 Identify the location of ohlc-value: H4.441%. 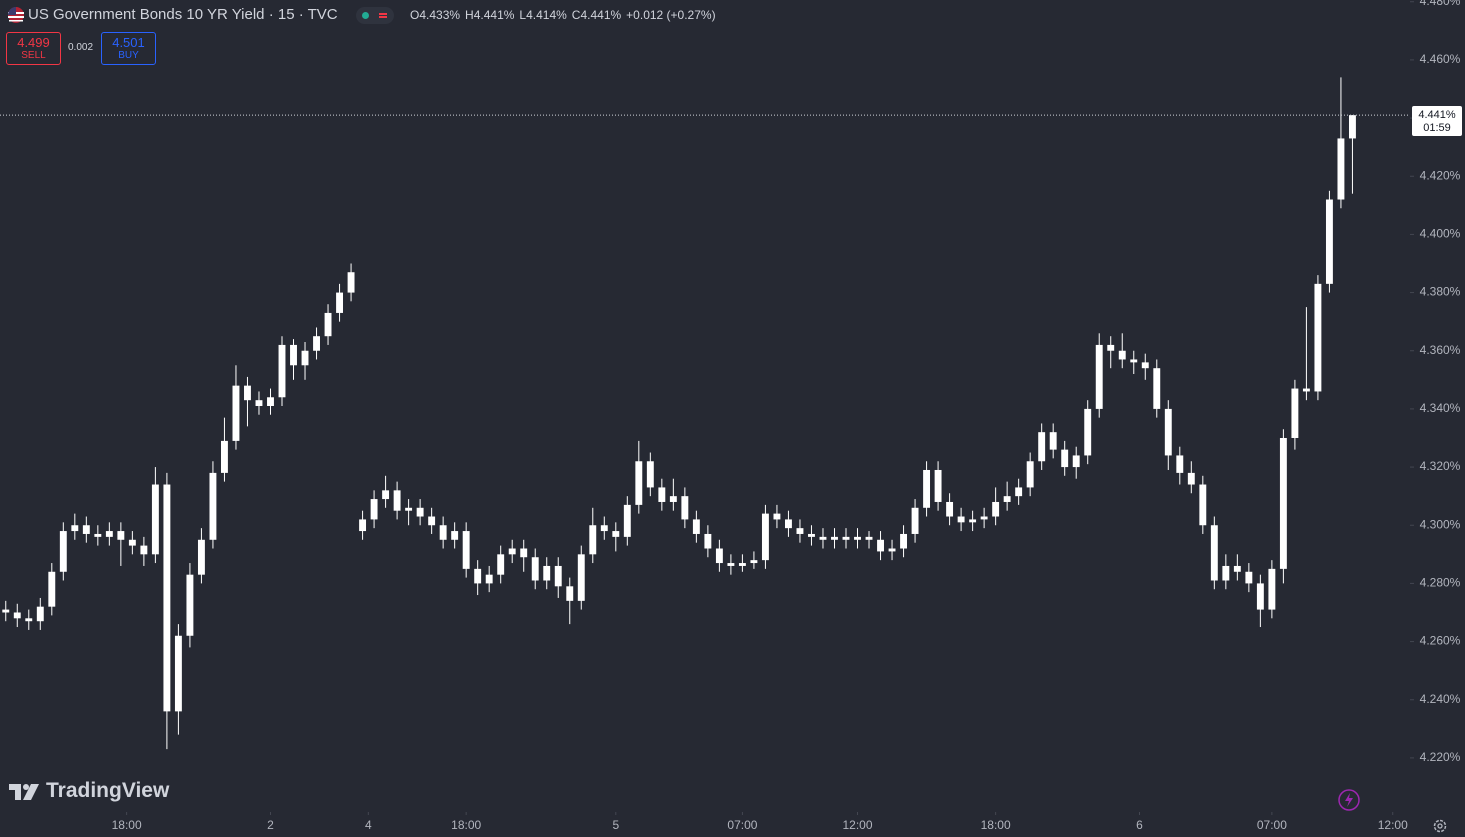
(490, 15).